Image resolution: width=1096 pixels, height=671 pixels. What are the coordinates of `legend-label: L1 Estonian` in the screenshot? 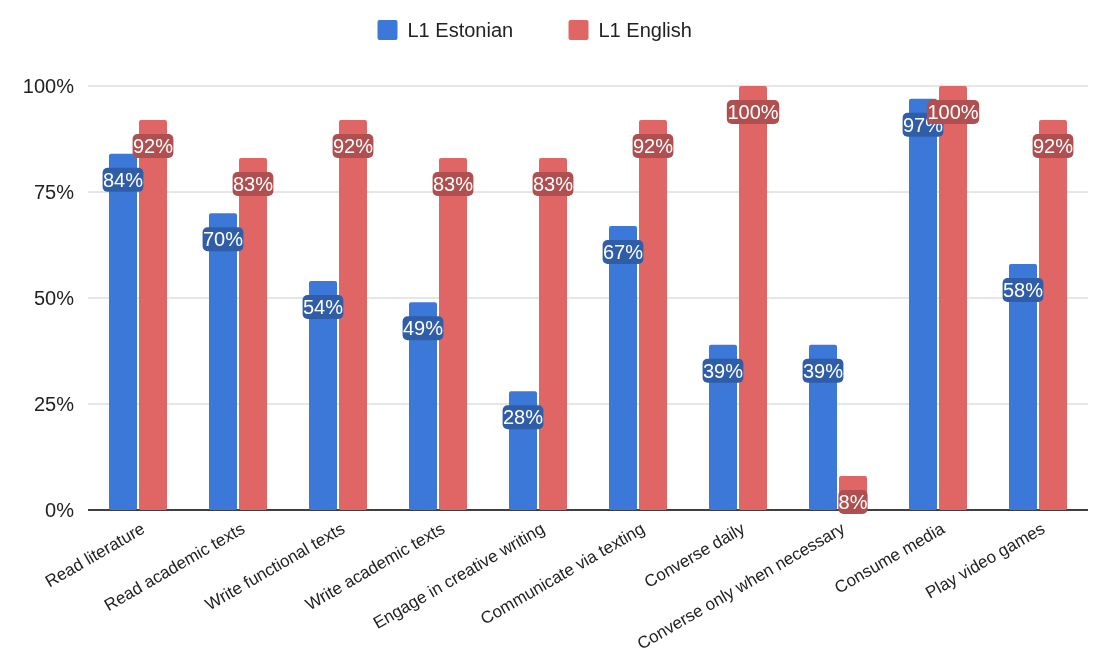 It's located at (460, 30).